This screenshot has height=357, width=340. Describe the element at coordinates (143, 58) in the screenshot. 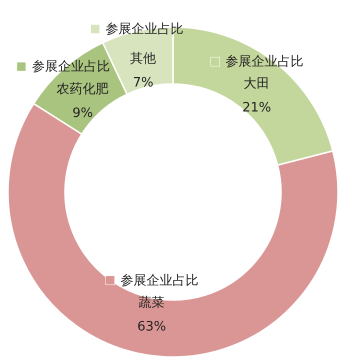

I see `slice-label: 其他` at that location.